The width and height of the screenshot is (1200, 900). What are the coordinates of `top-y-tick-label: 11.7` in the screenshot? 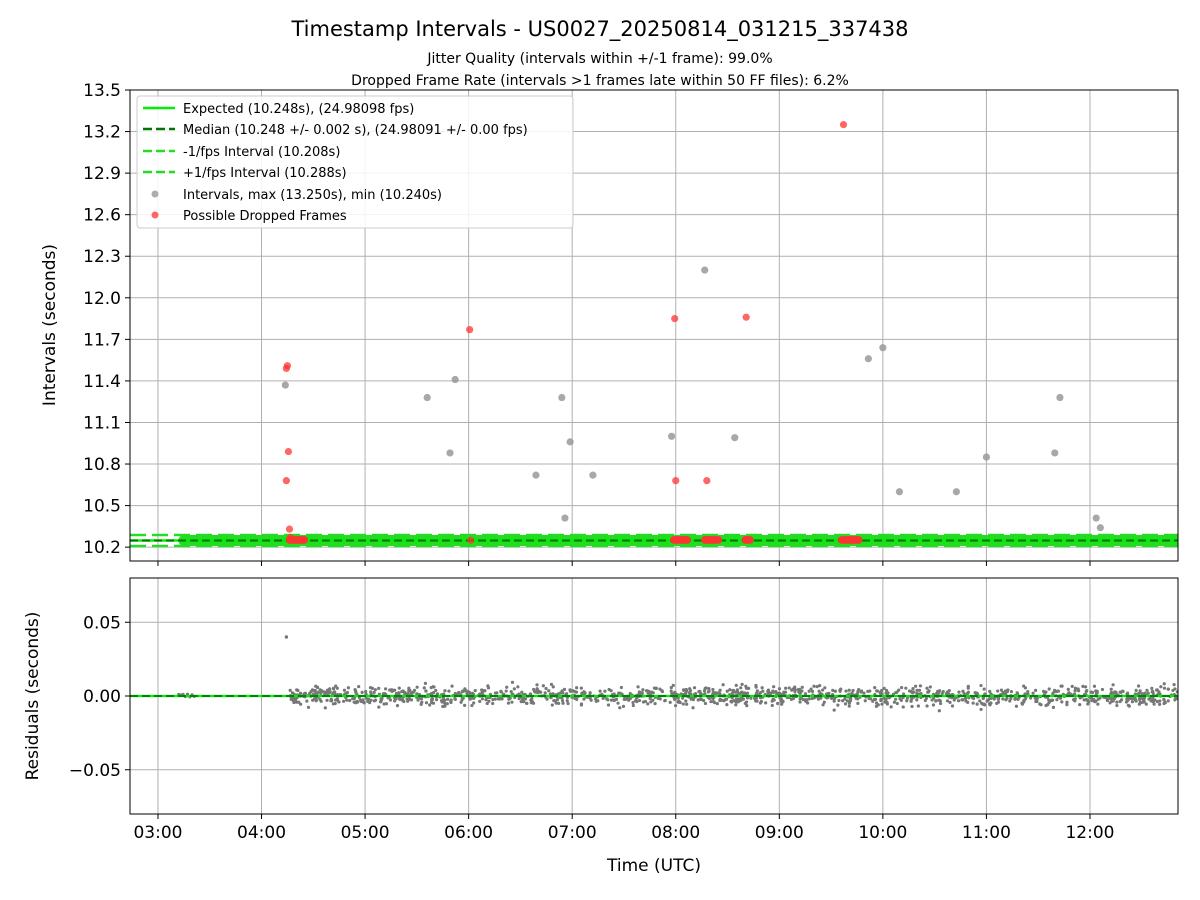 It's located at (102, 340).